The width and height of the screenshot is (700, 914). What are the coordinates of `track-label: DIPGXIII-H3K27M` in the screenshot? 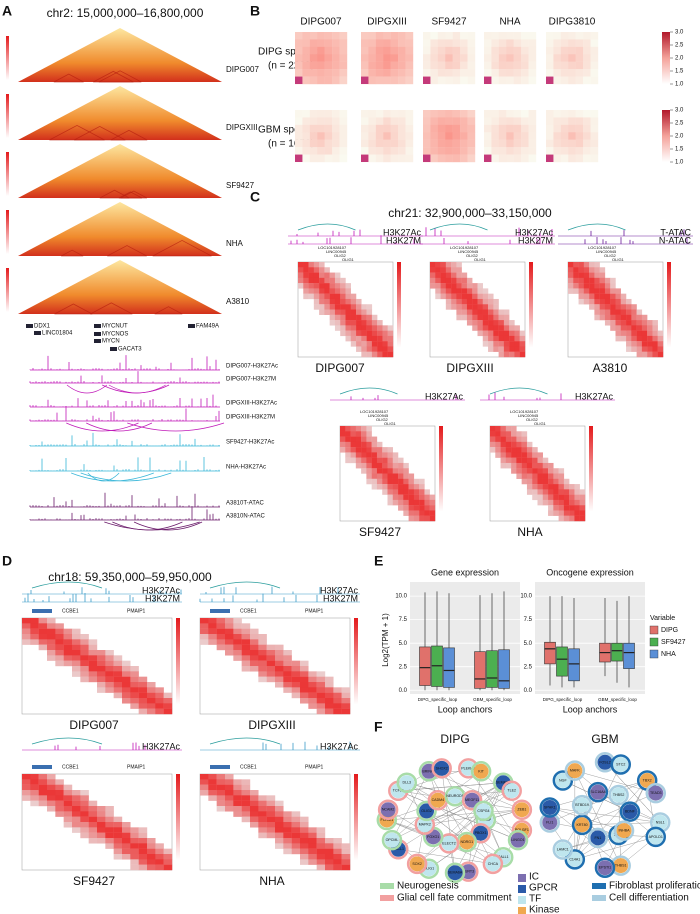 It's located at (250, 418).